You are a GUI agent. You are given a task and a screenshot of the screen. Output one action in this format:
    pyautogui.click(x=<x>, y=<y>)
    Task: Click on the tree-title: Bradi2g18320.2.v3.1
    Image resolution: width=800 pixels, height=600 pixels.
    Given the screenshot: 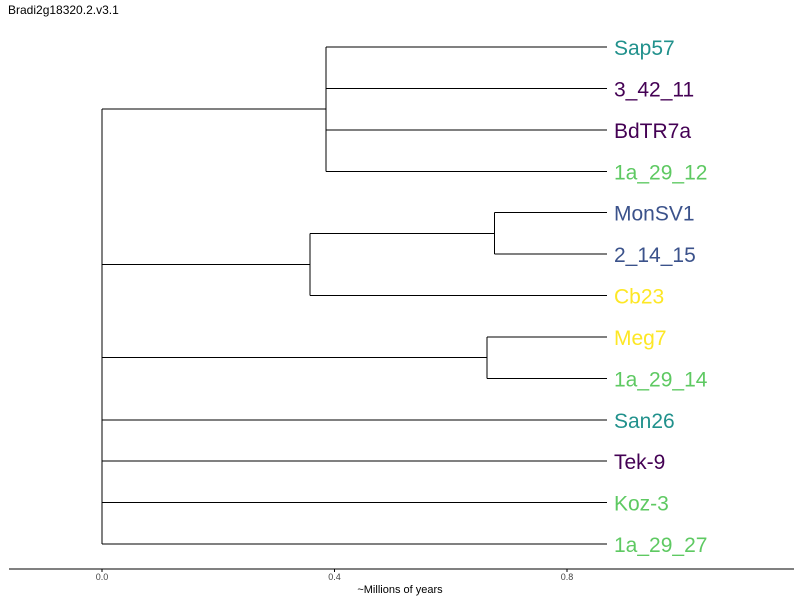 What is the action you would take?
    pyautogui.click(x=63, y=10)
    